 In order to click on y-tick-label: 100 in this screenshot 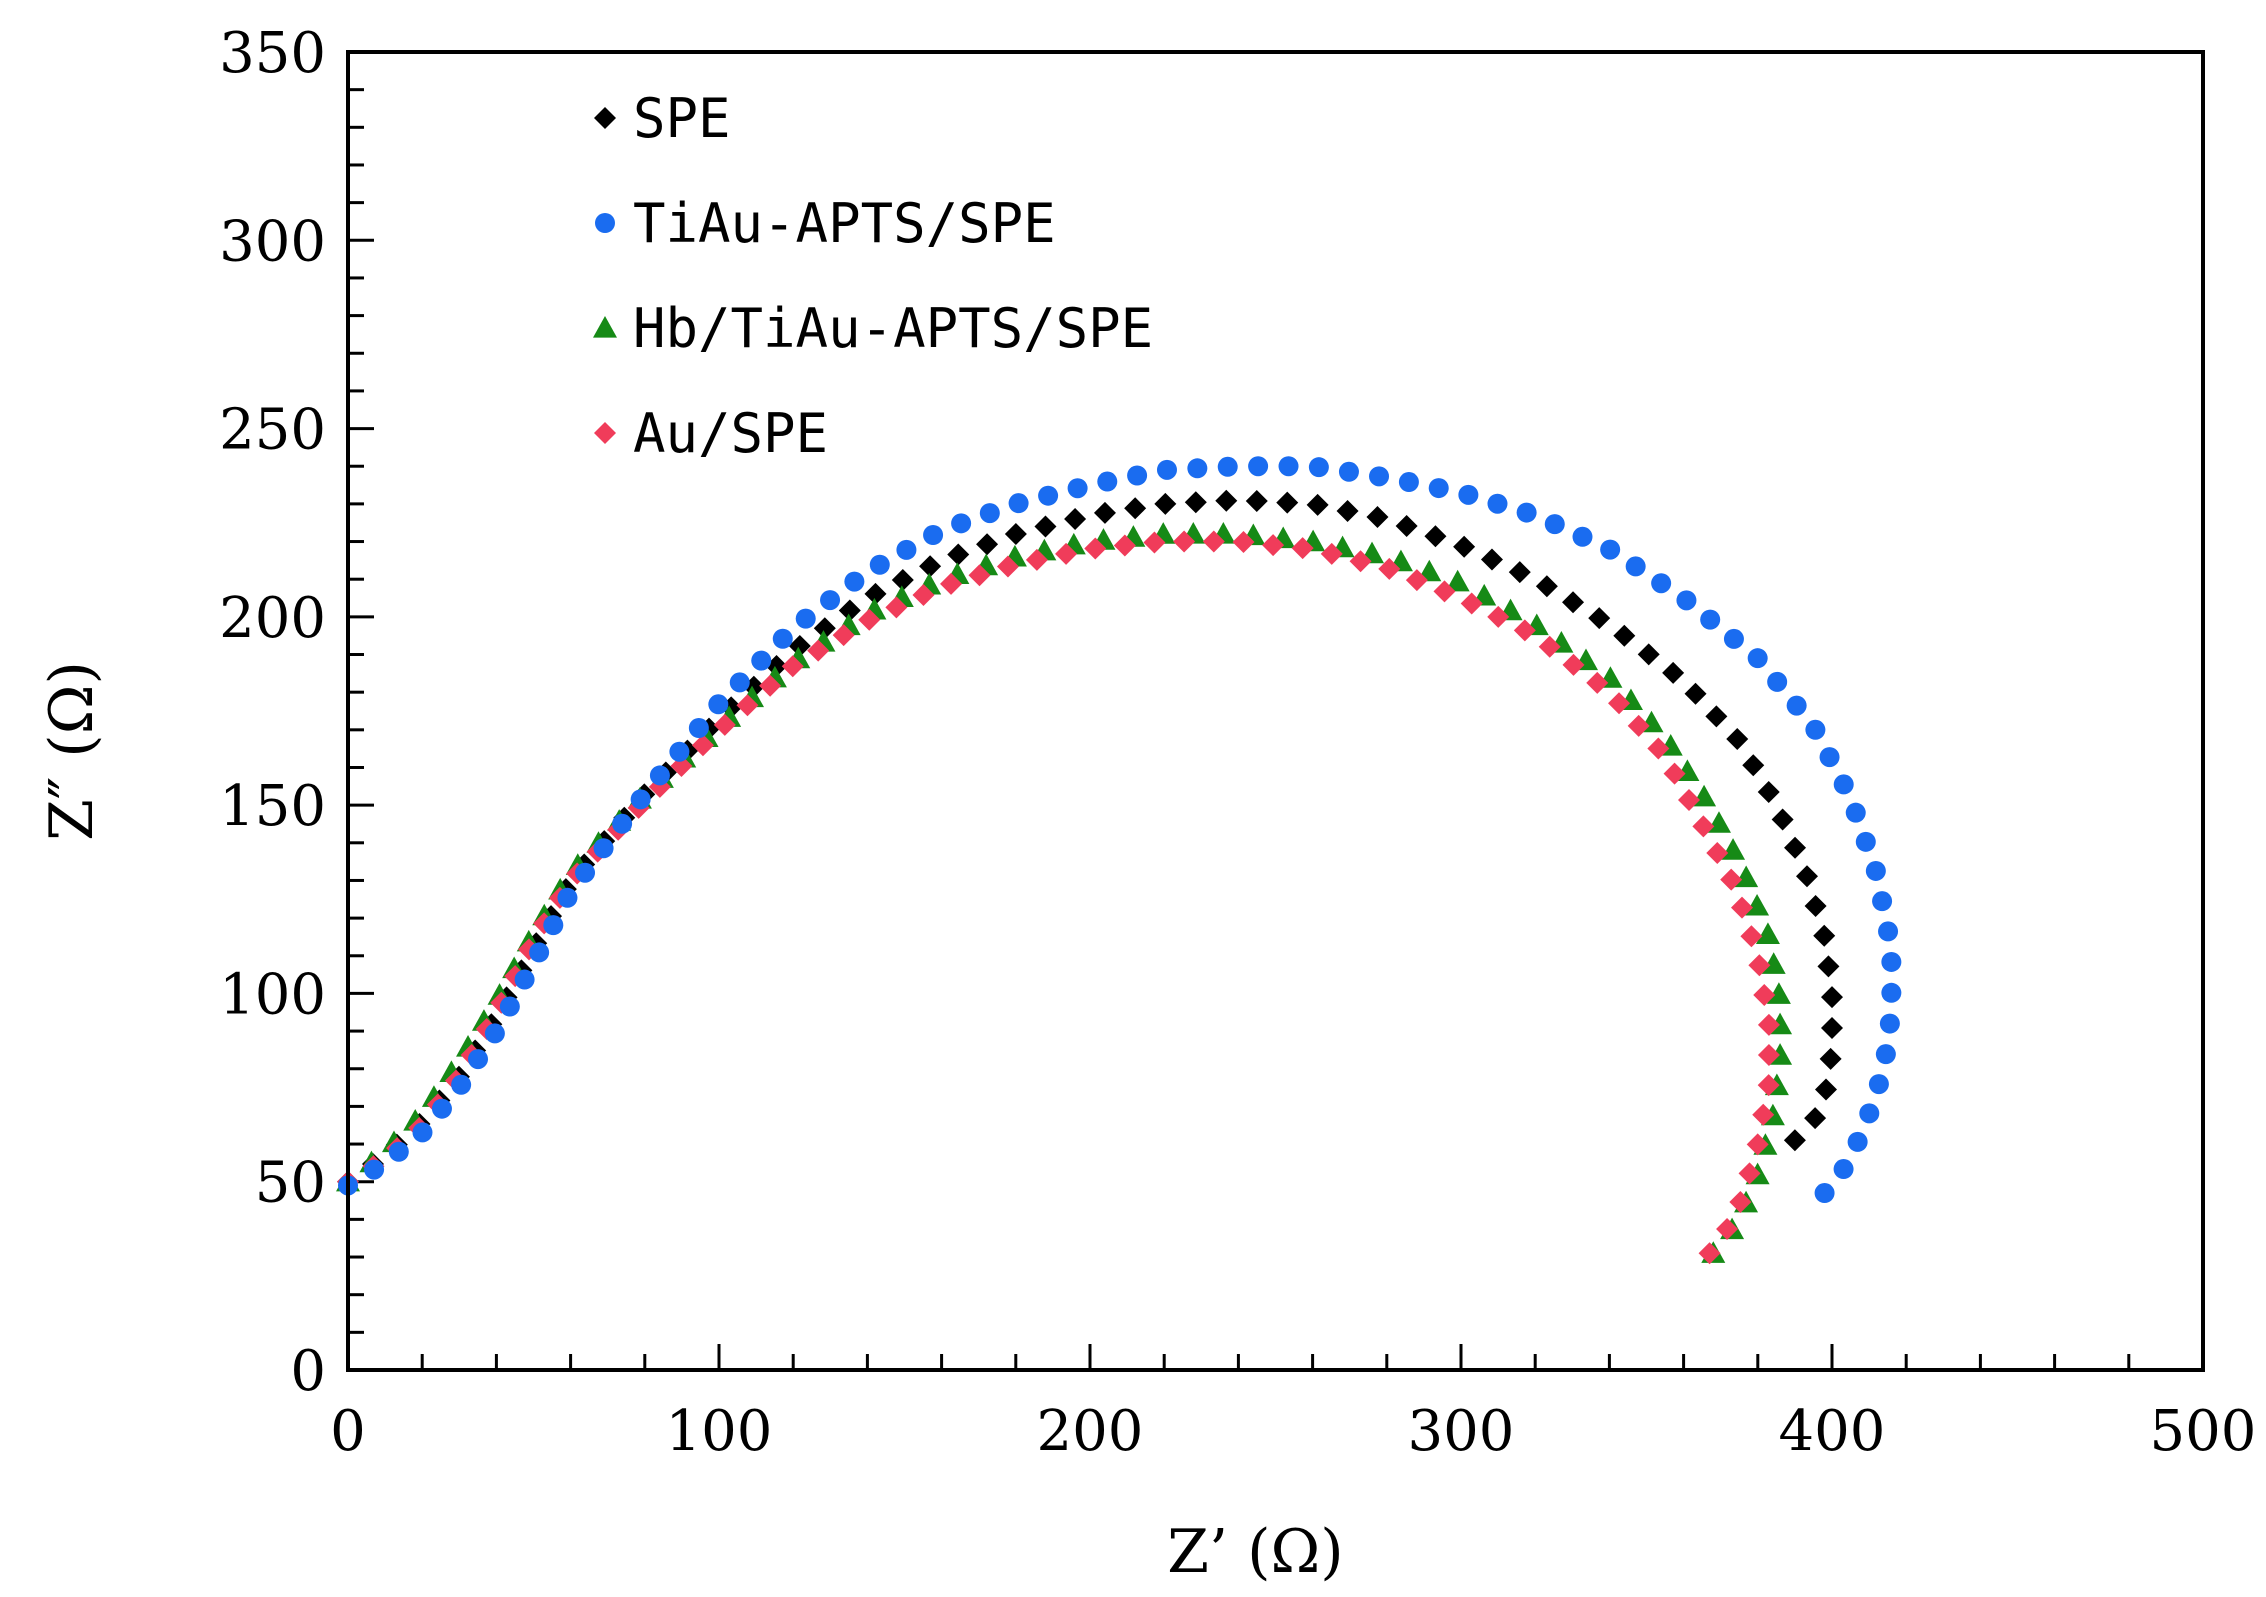, I will do `click(272, 994)`.